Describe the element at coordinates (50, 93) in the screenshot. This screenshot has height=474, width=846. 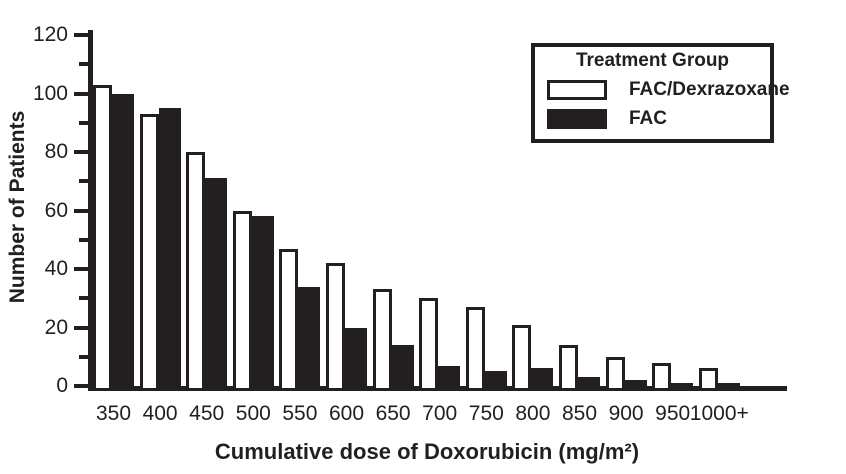
I see `y-tick-label: 100` at that location.